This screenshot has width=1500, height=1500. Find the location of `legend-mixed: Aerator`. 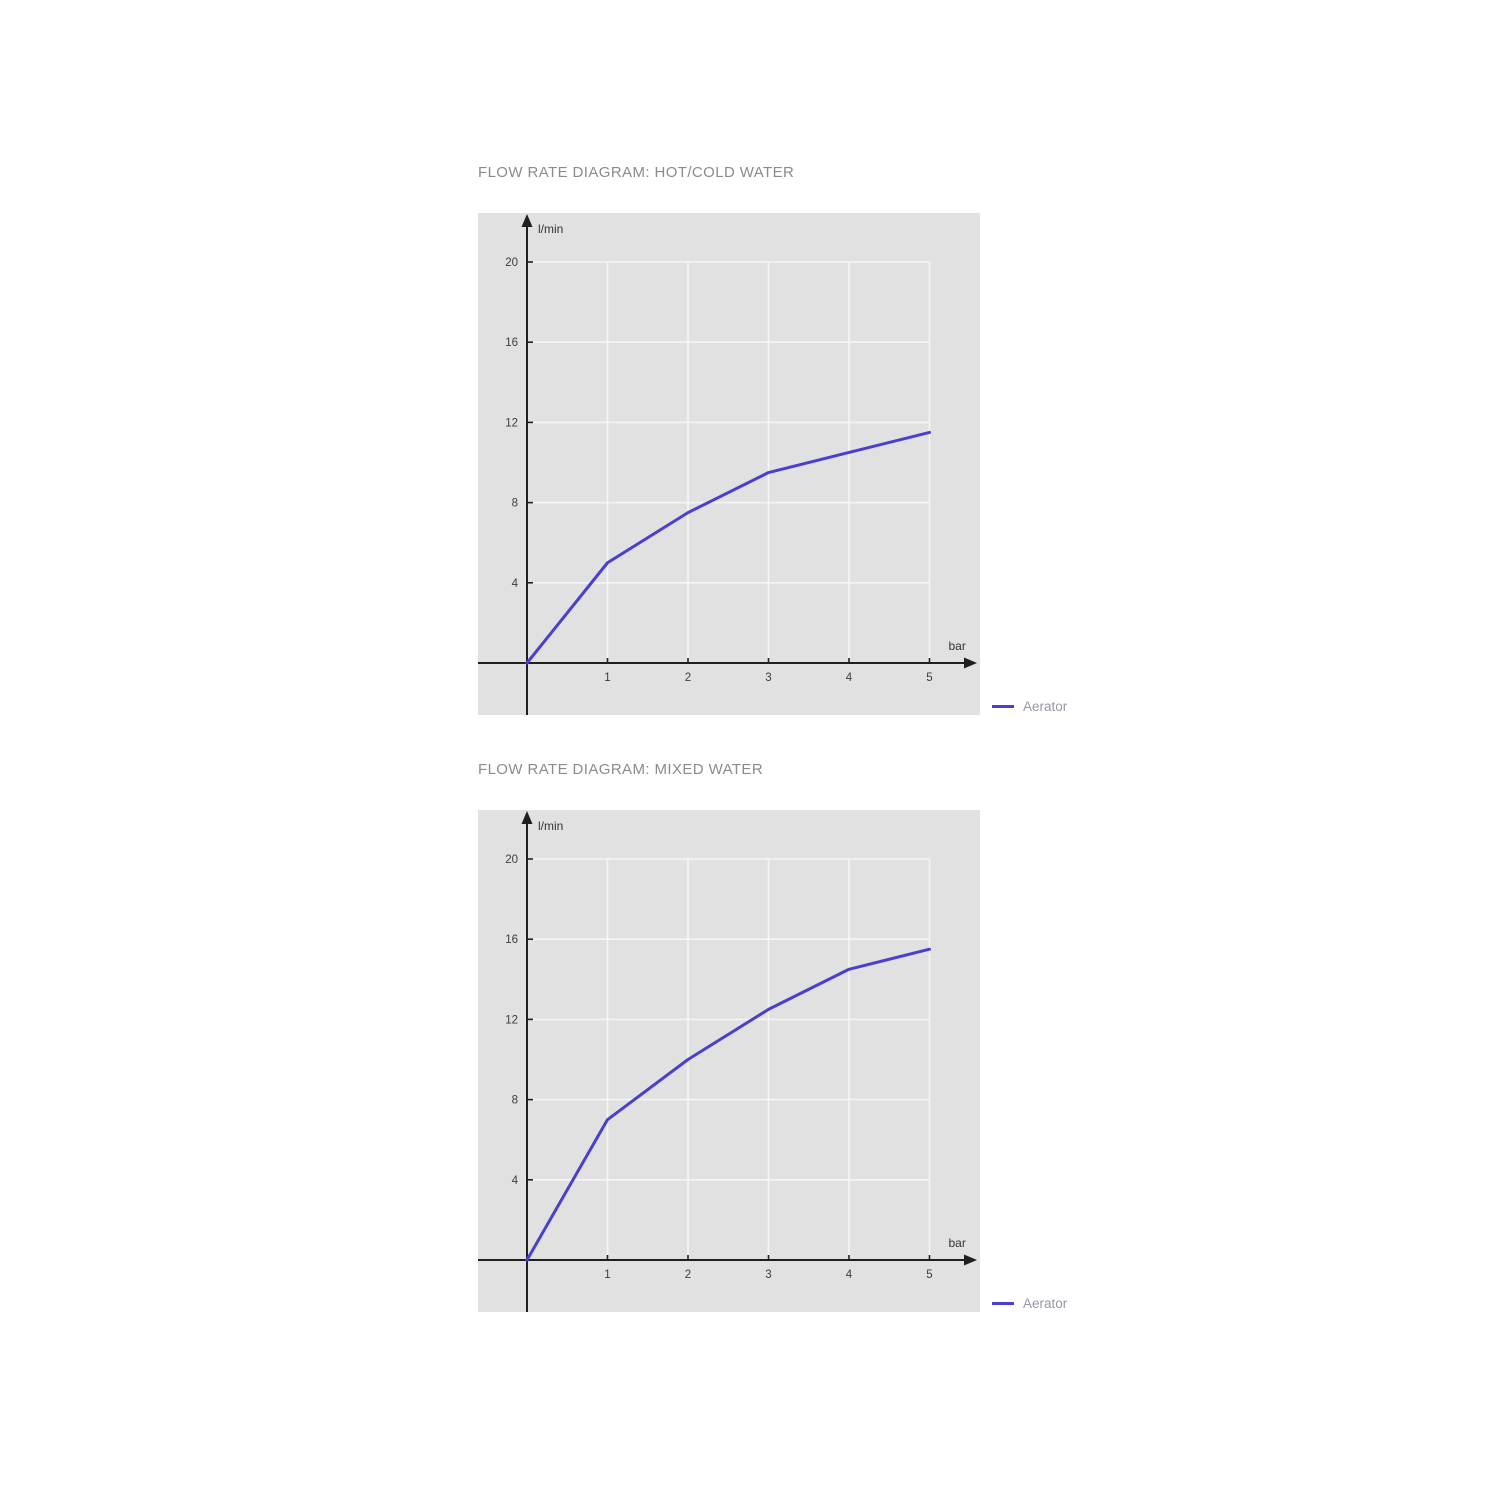

legend-mixed: Aerator is located at coordinates (1029, 1303).